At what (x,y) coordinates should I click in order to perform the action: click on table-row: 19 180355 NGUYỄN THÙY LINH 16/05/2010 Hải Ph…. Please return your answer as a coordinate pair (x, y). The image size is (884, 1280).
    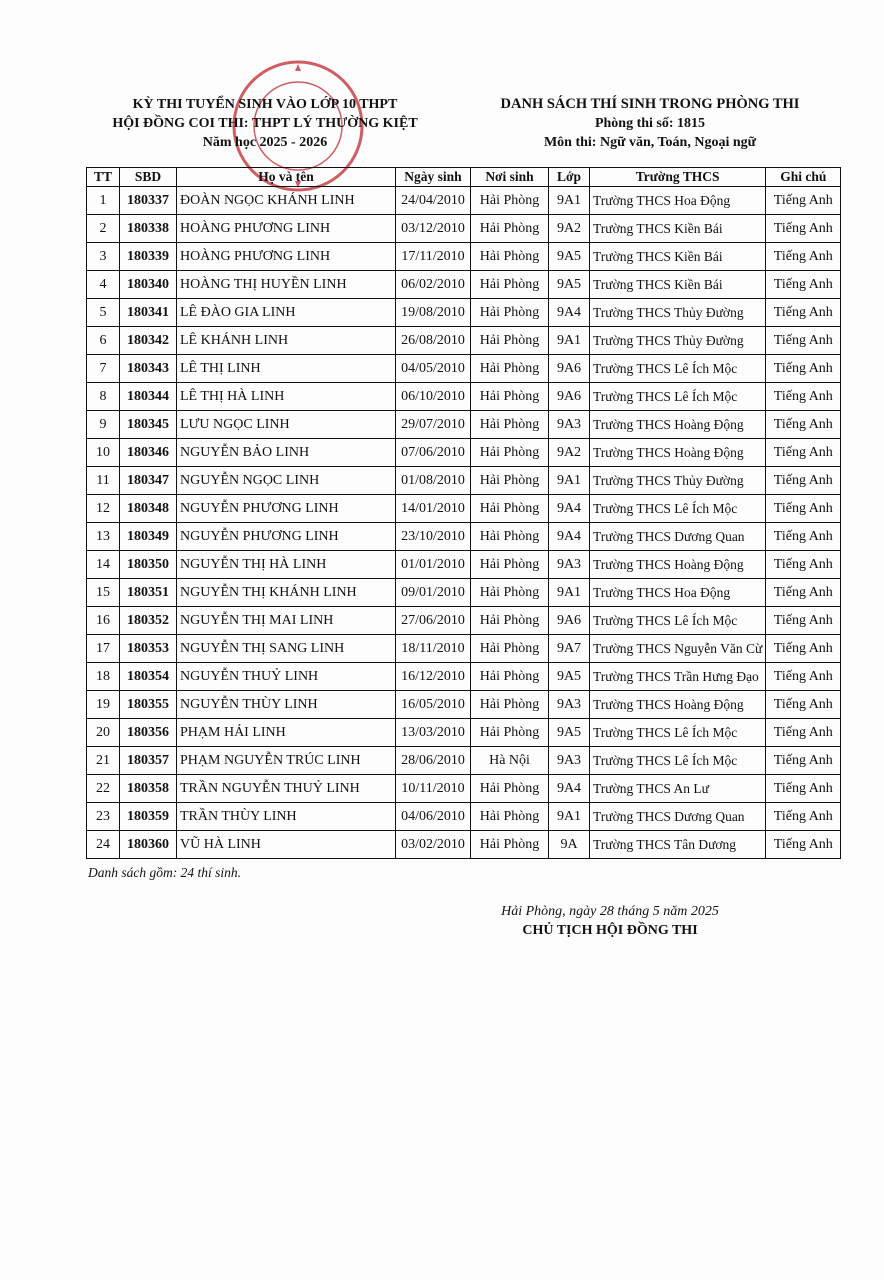
    Looking at the image, I should click on (464, 704).